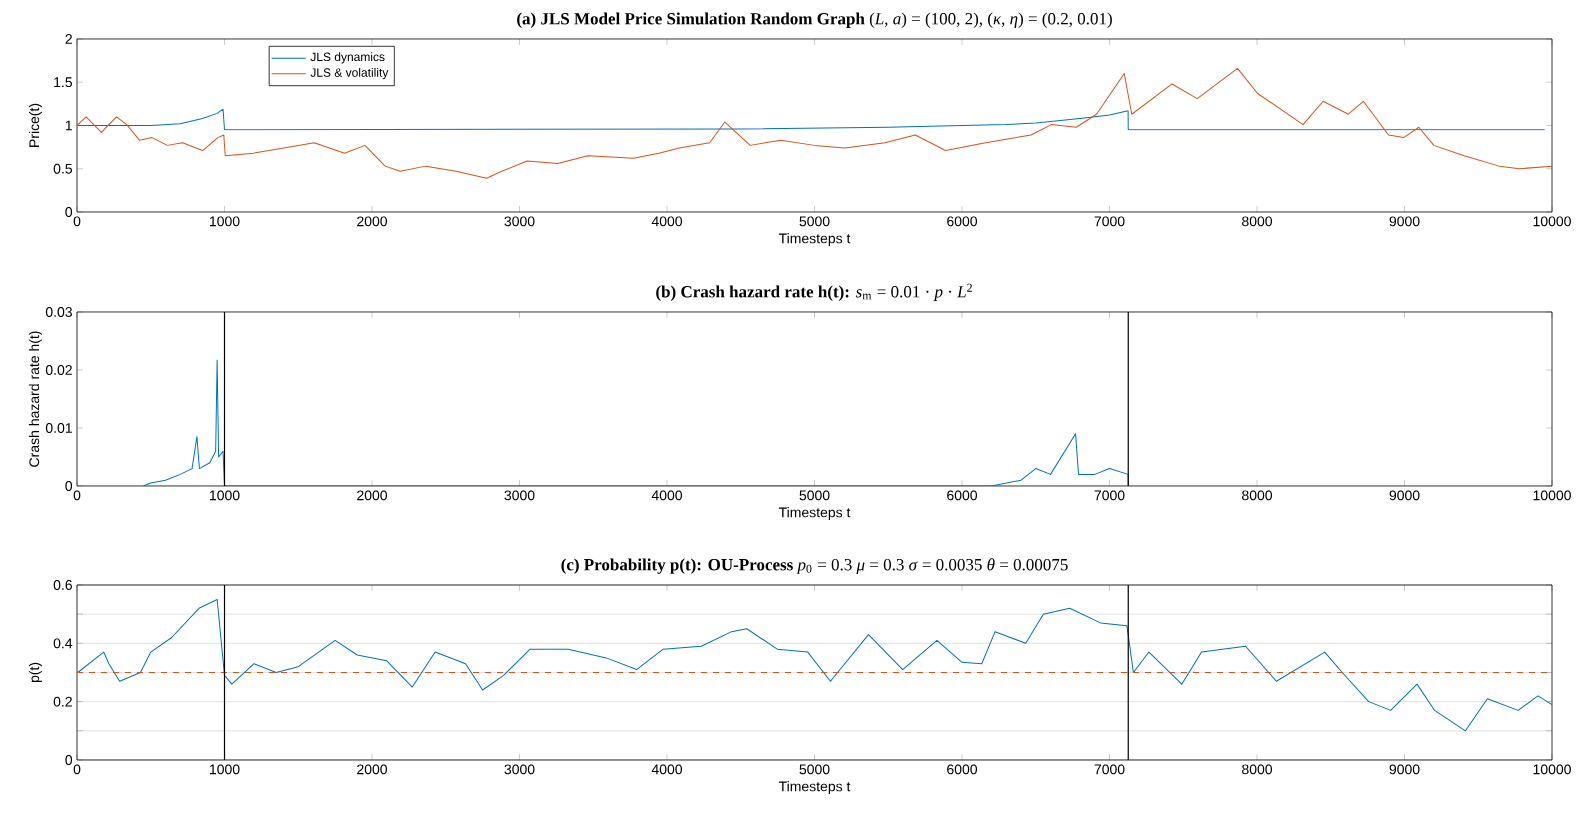 Image resolution: width=1594 pixels, height=817 pixels. Describe the element at coordinates (63, 643) in the screenshot. I see `y-tick-label: 0.4` at that location.